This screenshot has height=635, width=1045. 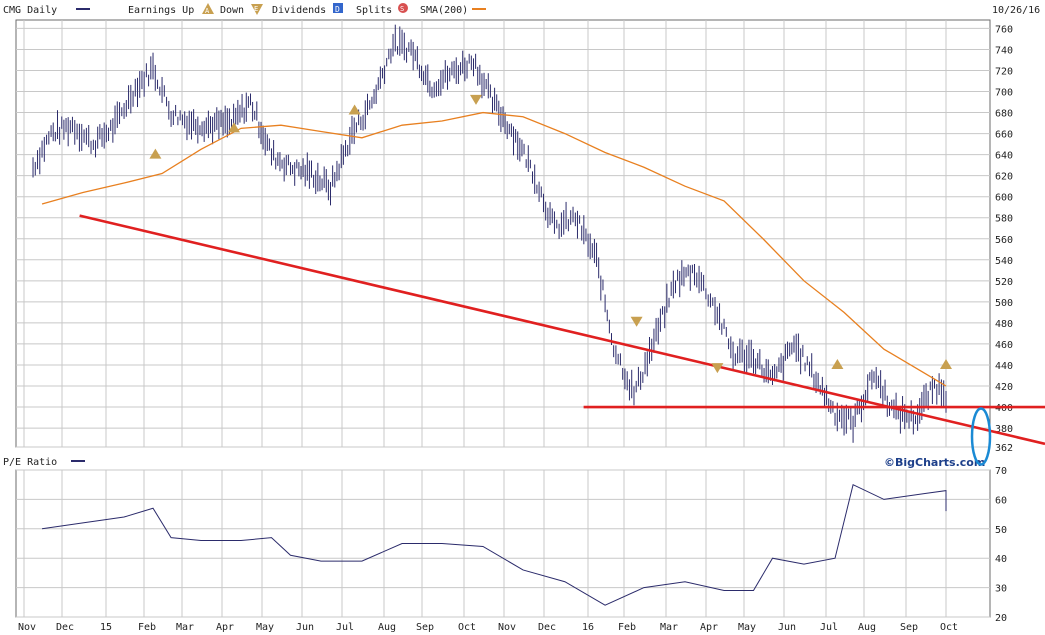 I want to click on earnings-down-label: Down, so click(x=232, y=10).